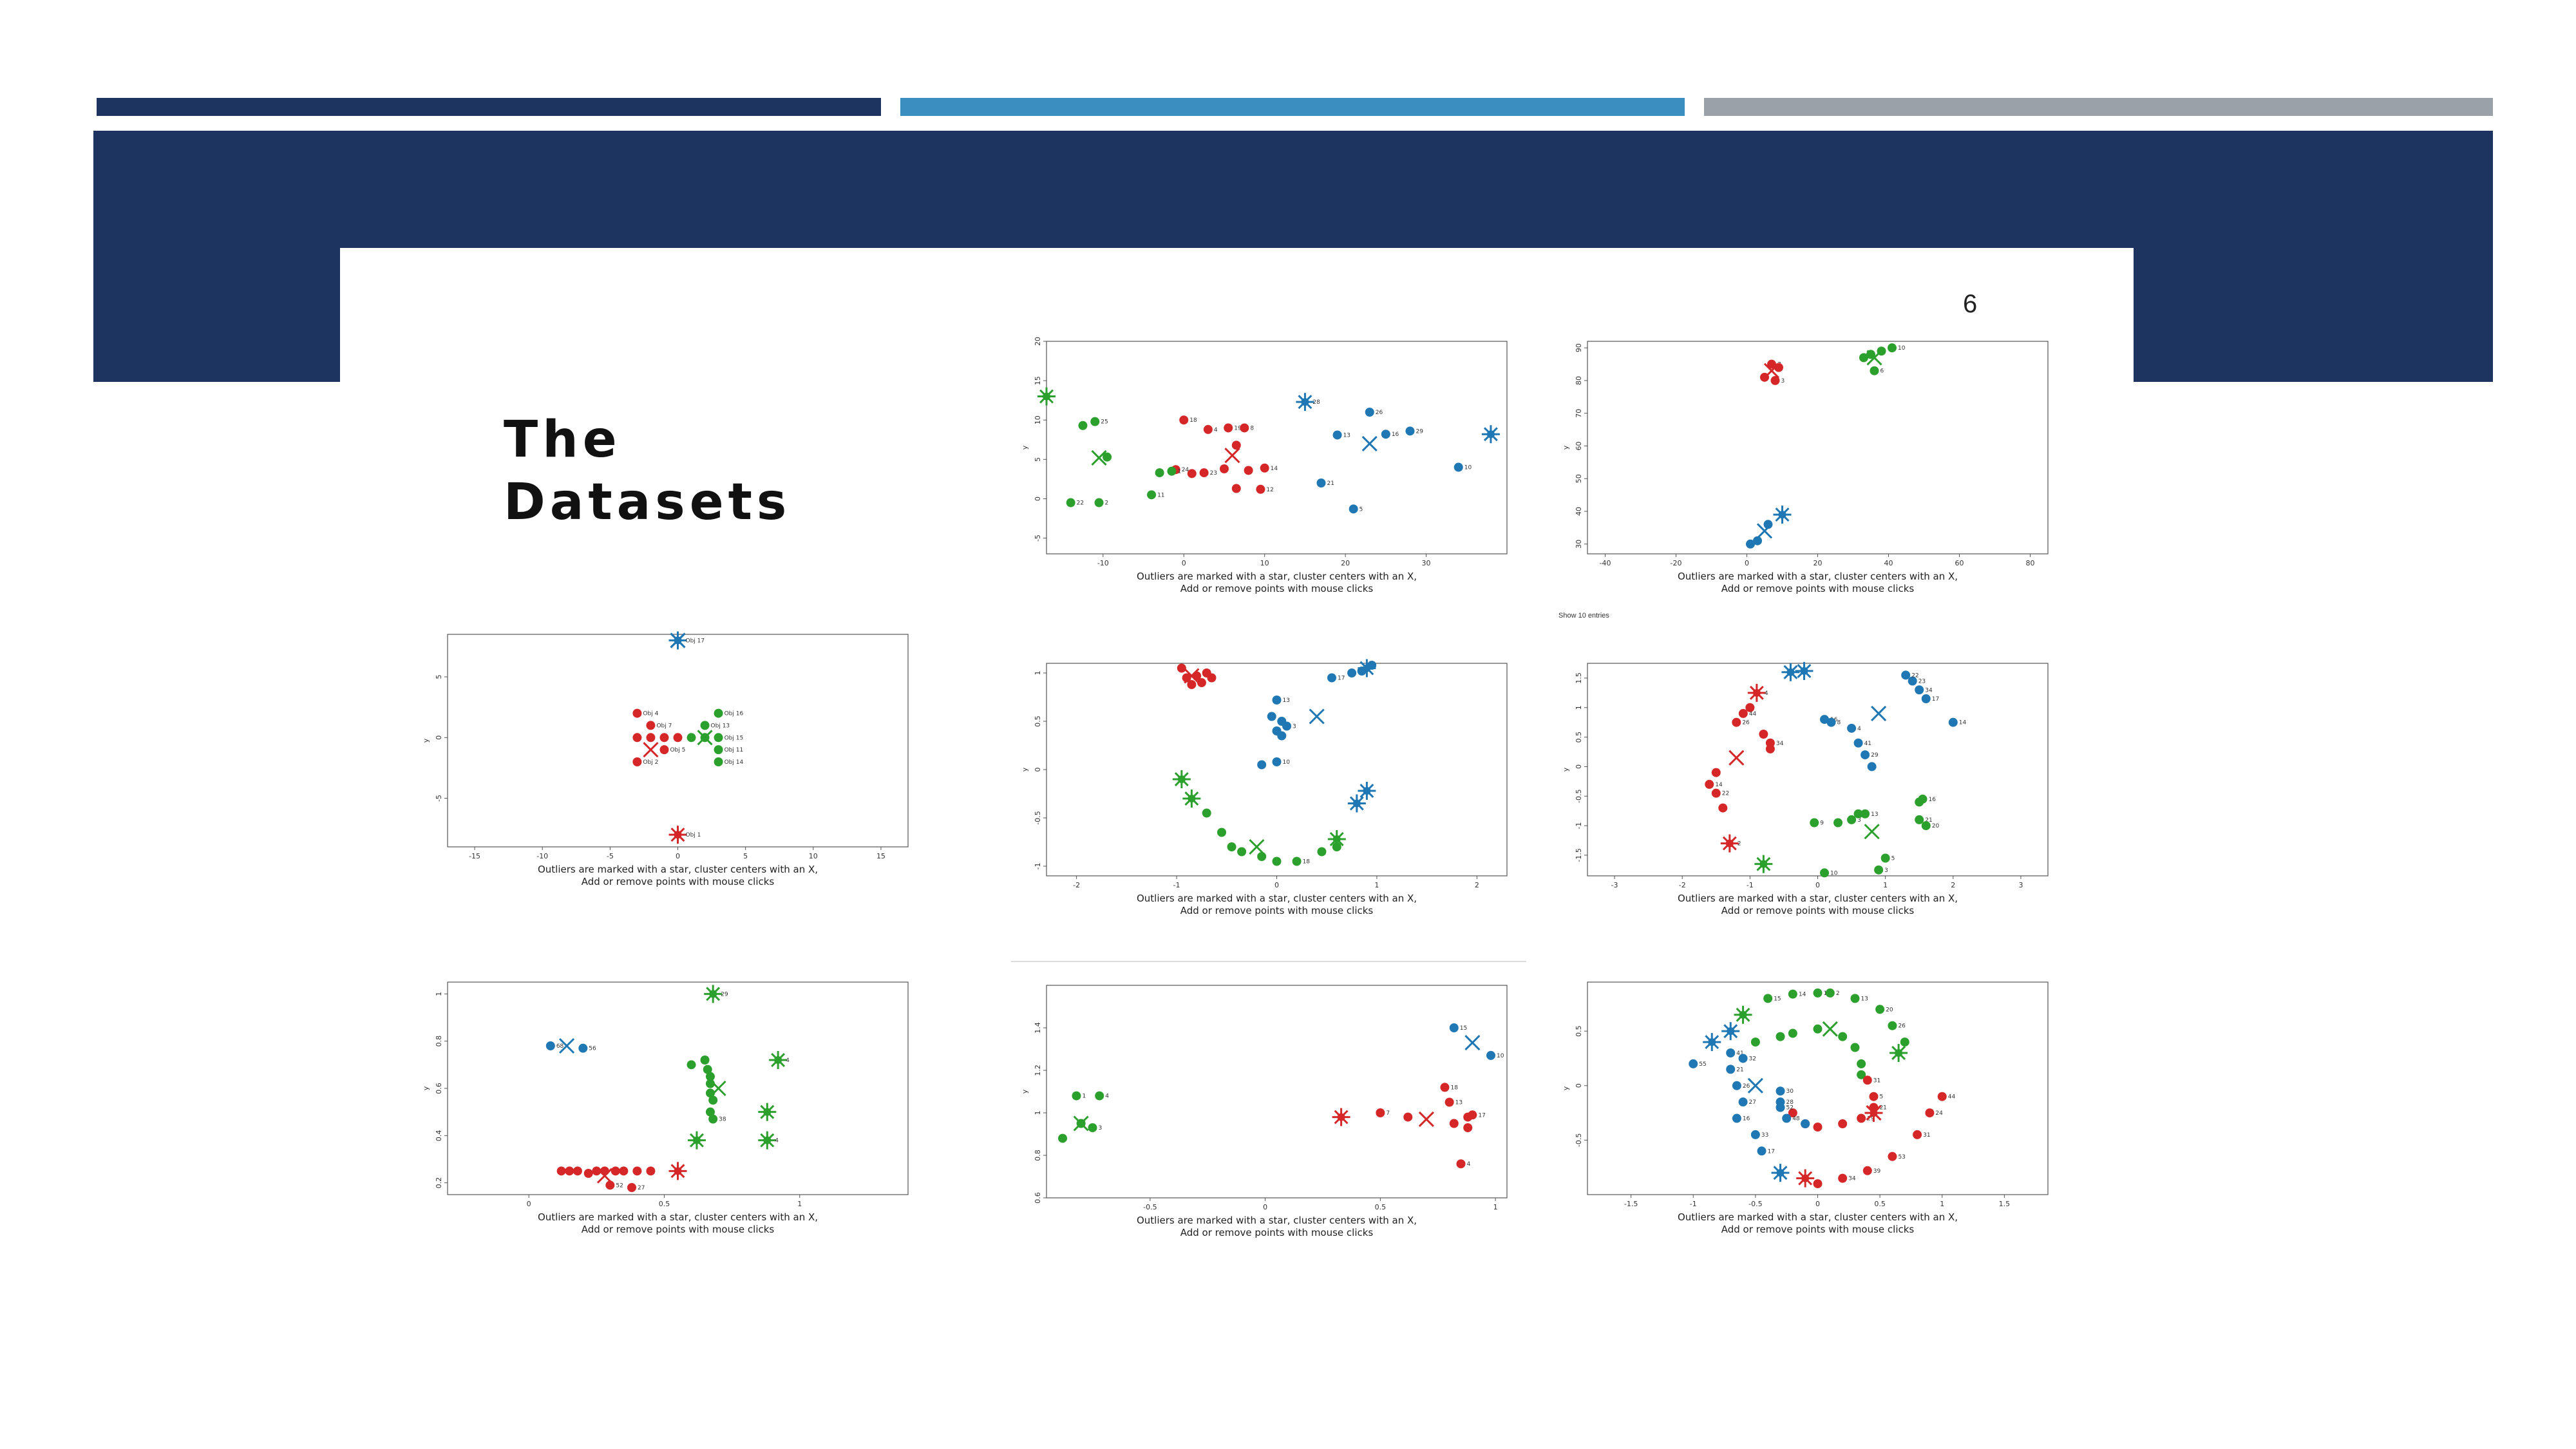  What do you see at coordinates (1316, 402) in the screenshot?
I see `point-label: 28` at bounding box center [1316, 402].